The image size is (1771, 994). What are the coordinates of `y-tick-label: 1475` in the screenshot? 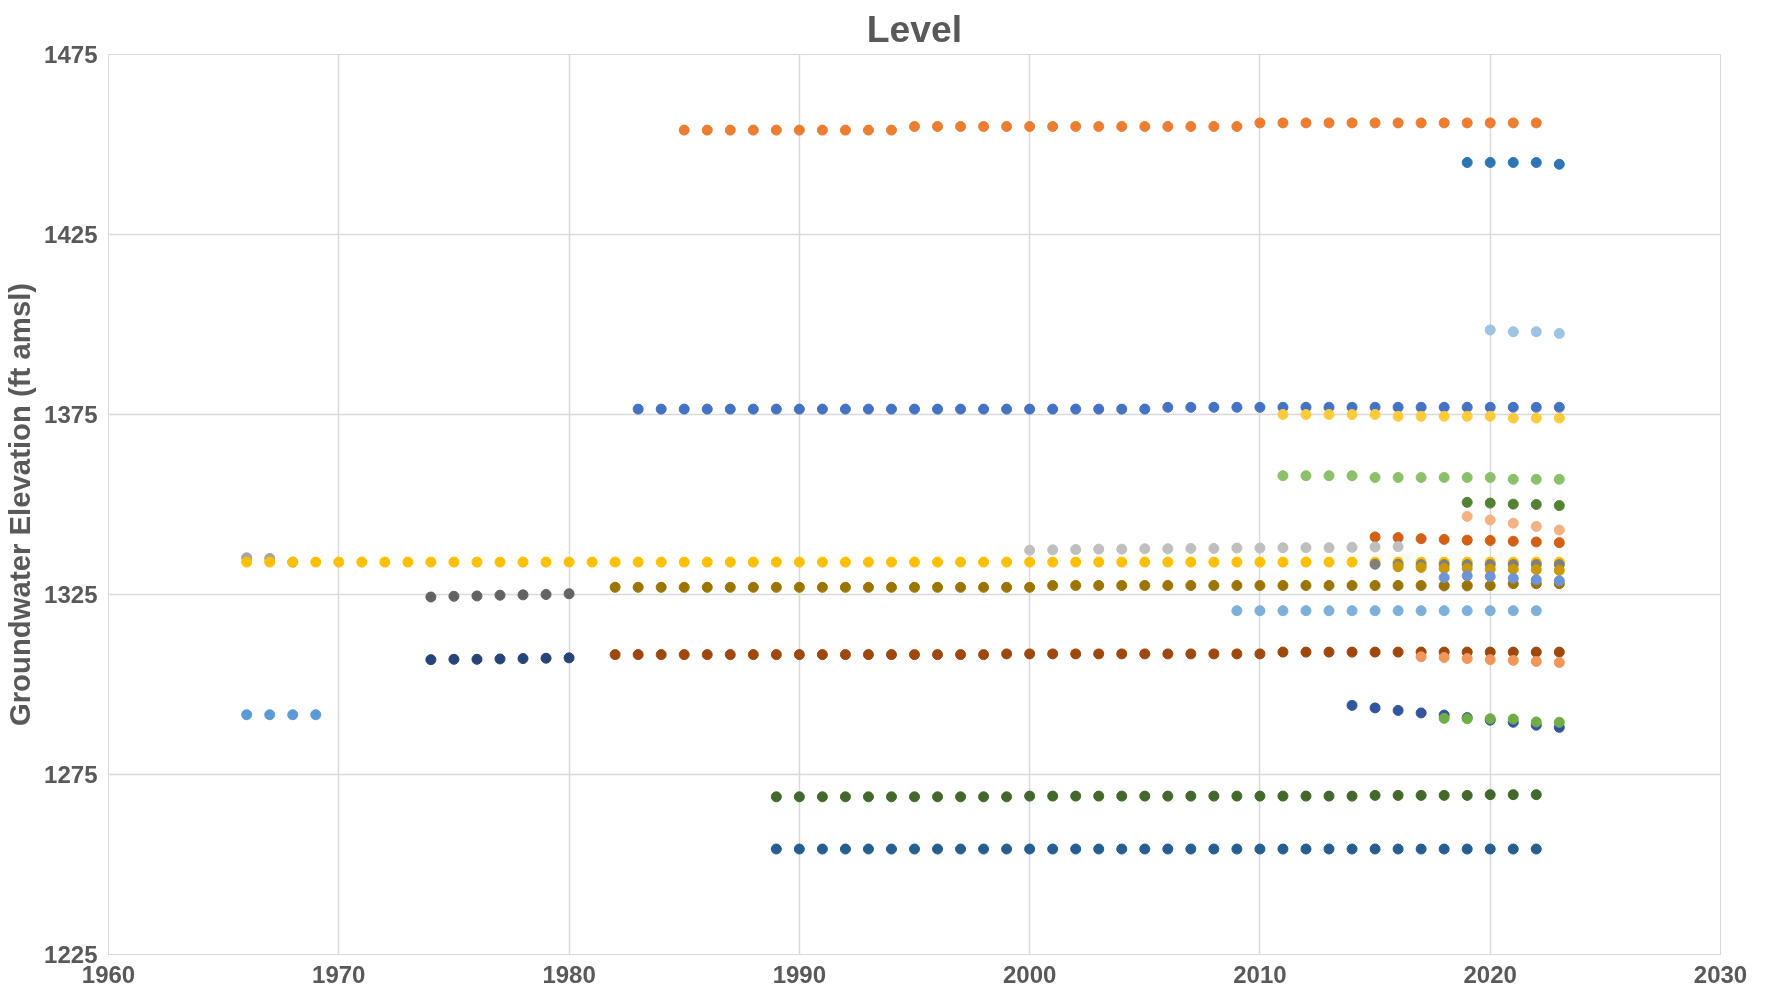 It's located at (71, 54).